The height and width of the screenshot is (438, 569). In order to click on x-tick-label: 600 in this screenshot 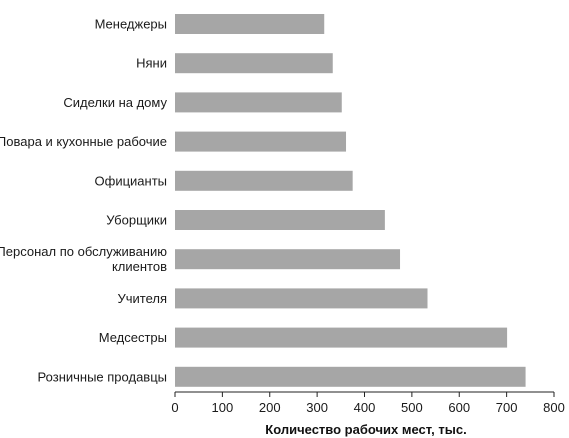, I will do `click(459, 407)`.